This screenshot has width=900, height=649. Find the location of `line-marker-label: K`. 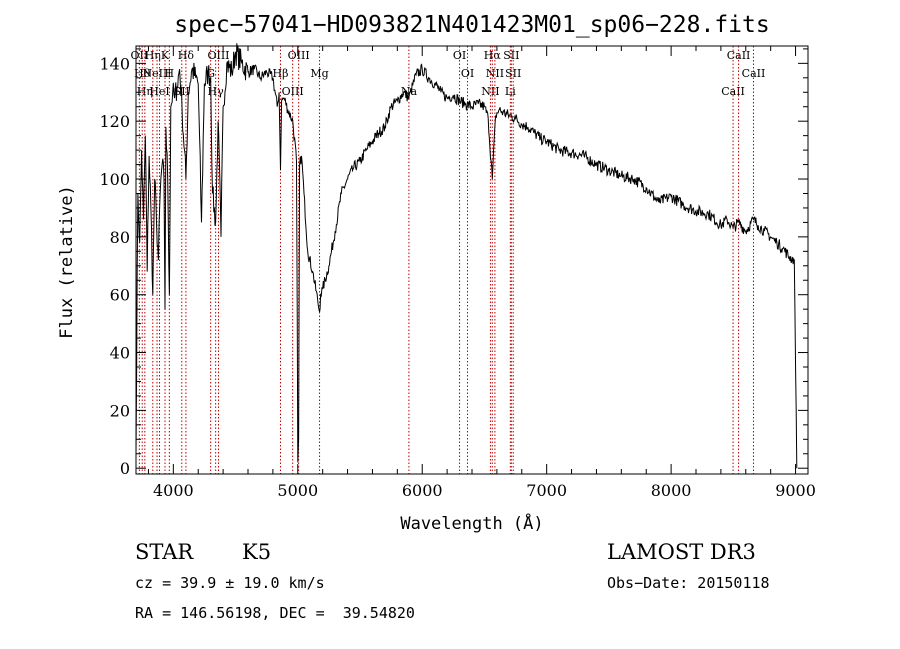

line-marker-label: K is located at coordinates (165, 55).